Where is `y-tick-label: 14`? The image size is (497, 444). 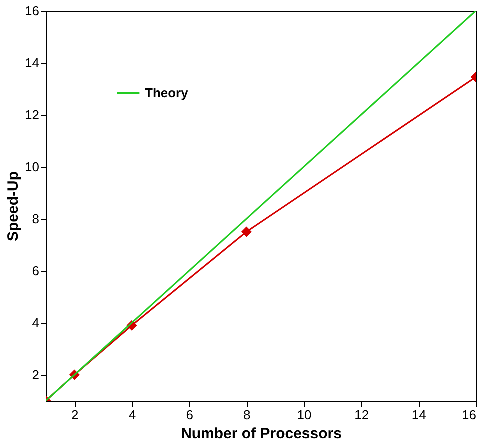
y-tick-label: 14 is located at coordinates (32, 63).